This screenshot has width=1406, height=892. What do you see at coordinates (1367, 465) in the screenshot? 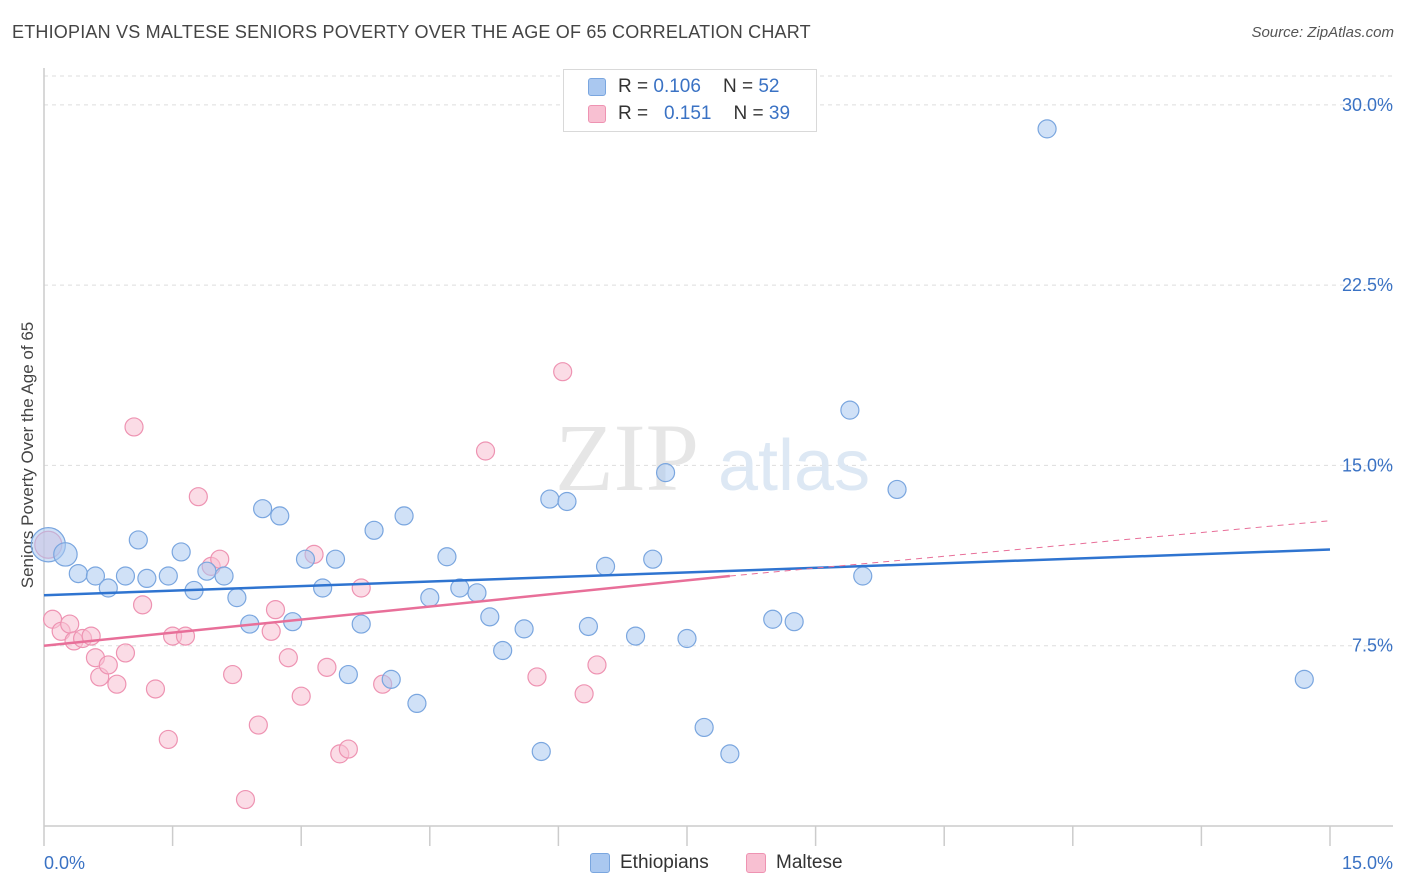
I see `y-tick-label: 15.0%` at bounding box center [1367, 465].